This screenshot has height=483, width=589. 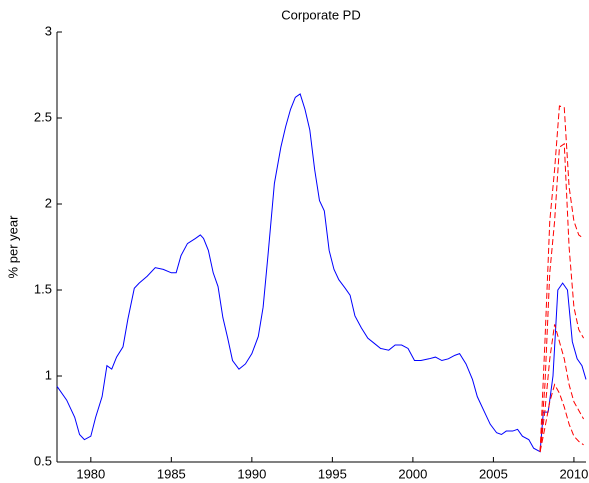 I want to click on y-tick-label: 0.5, so click(x=43, y=460).